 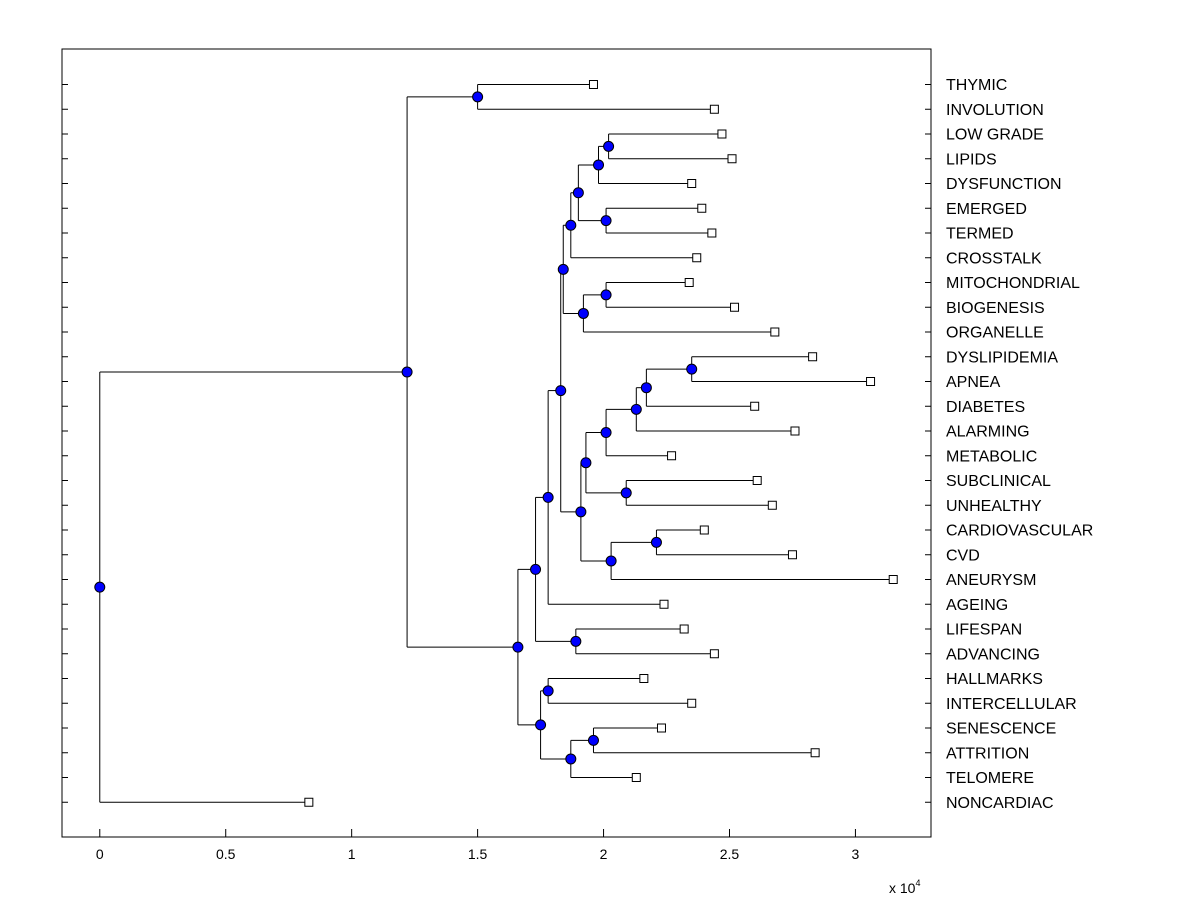 I want to click on x-tick-label: 0.5, so click(x=226, y=854).